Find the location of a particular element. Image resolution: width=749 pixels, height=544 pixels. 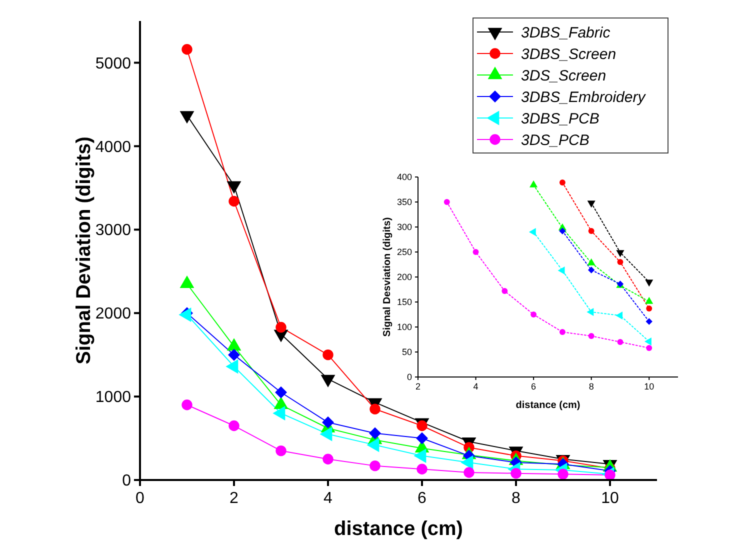

y-tick-label: 250 is located at coordinates (404, 252).